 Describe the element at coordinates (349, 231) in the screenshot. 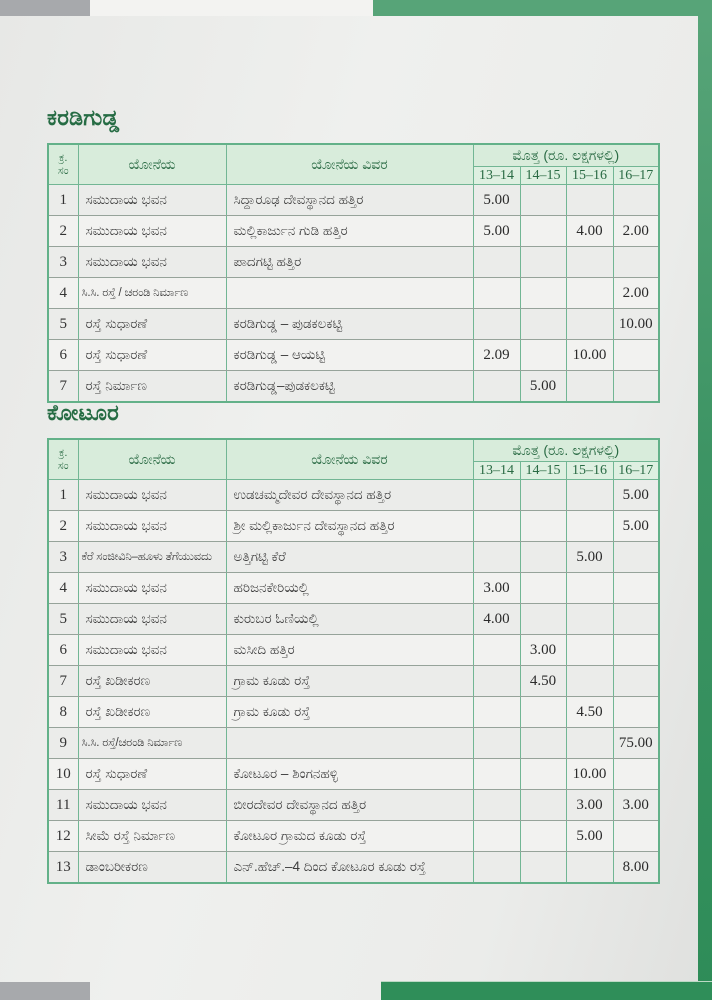

I see `scheme-details-cell: ಮಲ್ಲಿಕಾರ್ಜುನ ಗುಡಿ ಹತ್ತಿರ` at that location.